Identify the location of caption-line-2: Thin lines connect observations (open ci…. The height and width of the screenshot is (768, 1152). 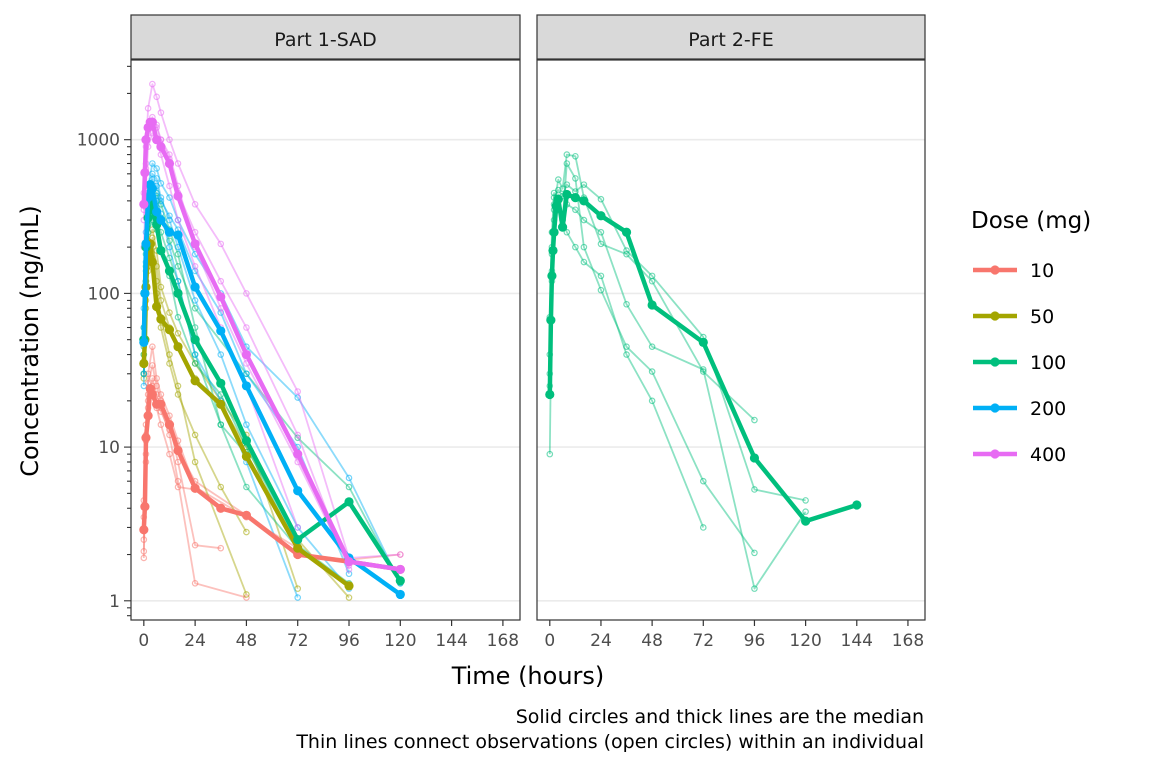
(609, 742).